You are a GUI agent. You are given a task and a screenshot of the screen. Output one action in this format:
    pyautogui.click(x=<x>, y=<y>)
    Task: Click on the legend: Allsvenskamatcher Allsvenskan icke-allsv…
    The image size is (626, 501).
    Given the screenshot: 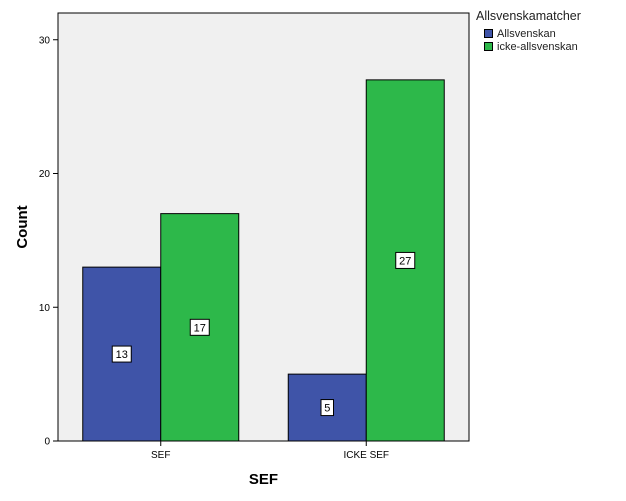 What is the action you would take?
    pyautogui.click(x=528, y=31)
    